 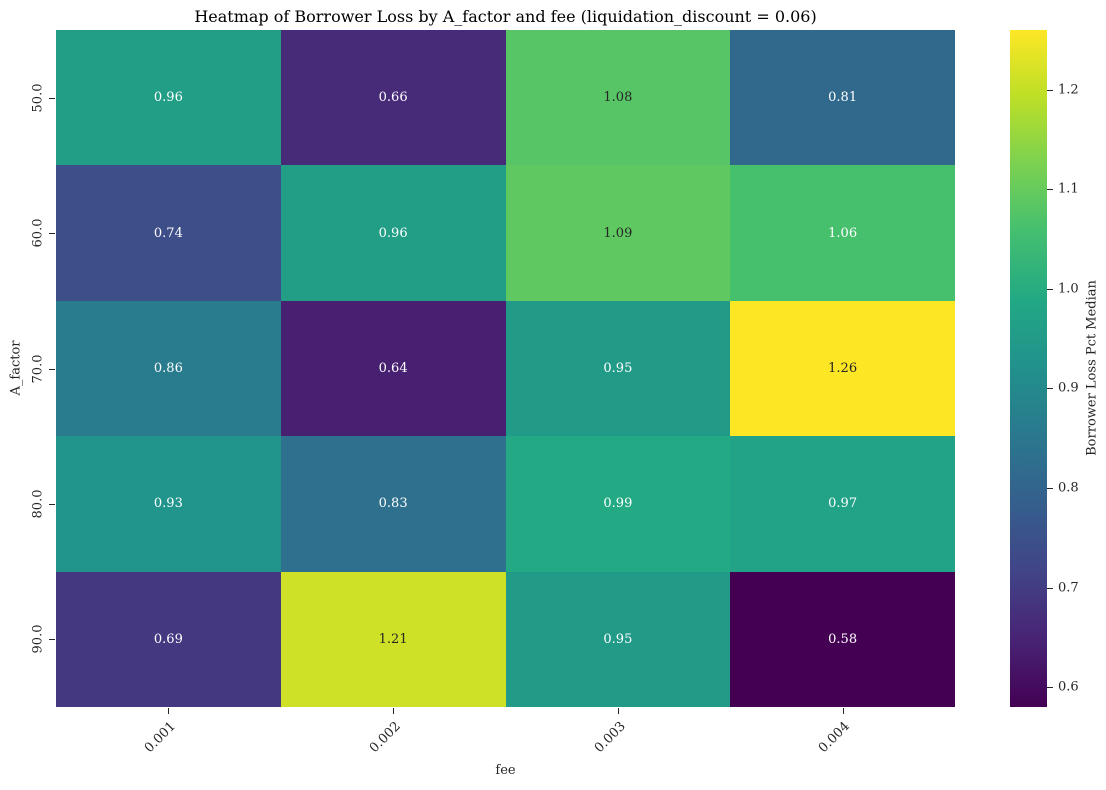 I want to click on cell-annotation: 1.06, so click(x=843, y=233).